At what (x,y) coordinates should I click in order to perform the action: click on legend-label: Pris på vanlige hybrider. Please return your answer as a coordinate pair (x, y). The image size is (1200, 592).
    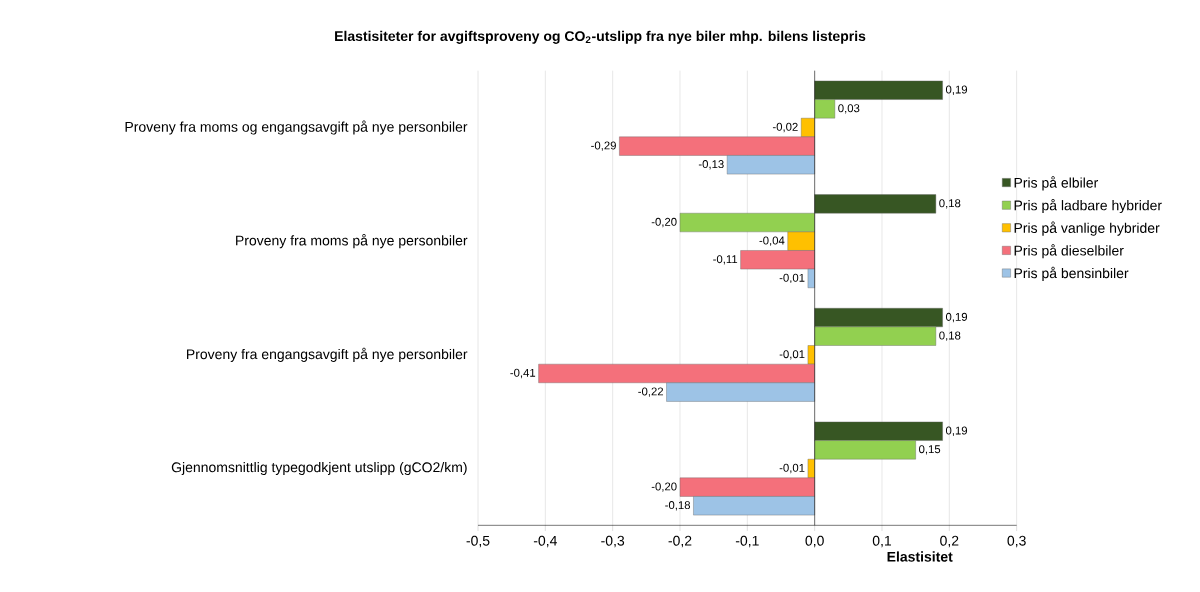
    Looking at the image, I should click on (1087, 228).